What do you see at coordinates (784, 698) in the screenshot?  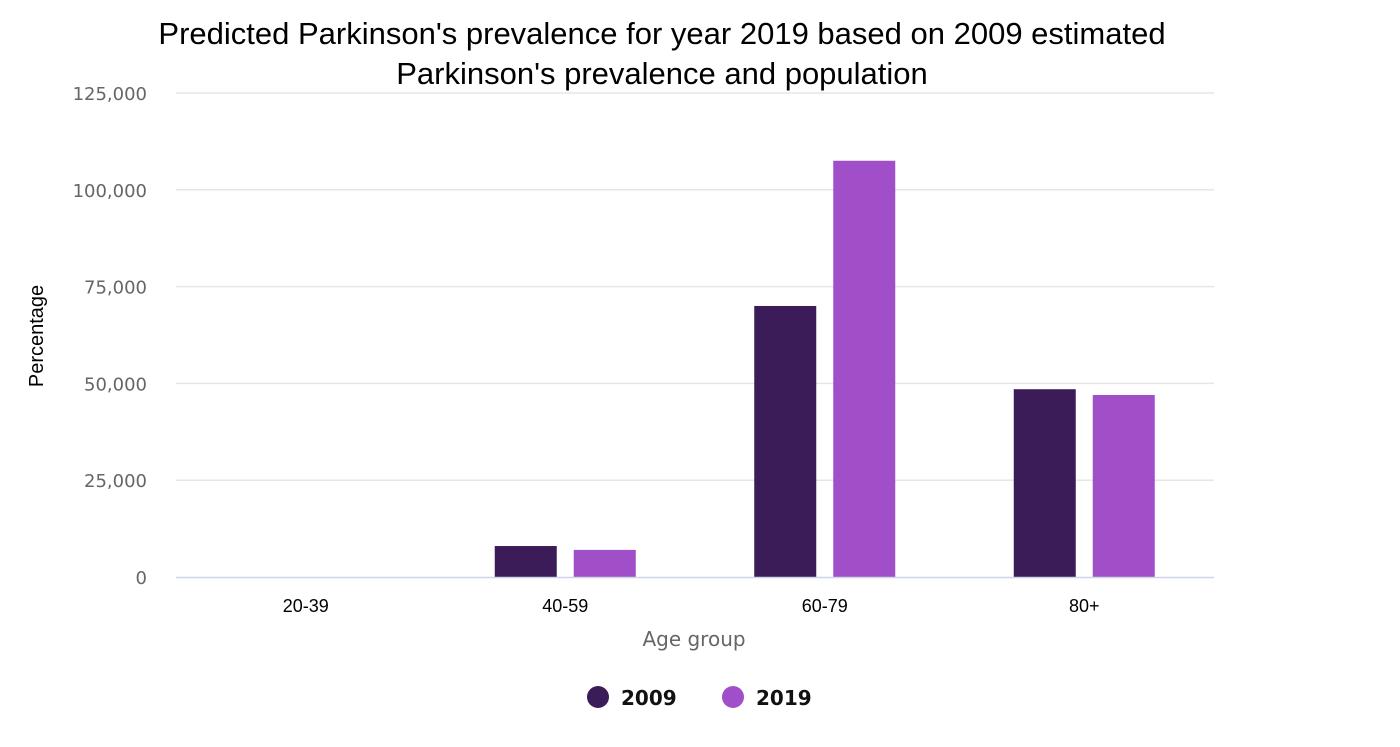 I see `legend-label: 2019` at bounding box center [784, 698].